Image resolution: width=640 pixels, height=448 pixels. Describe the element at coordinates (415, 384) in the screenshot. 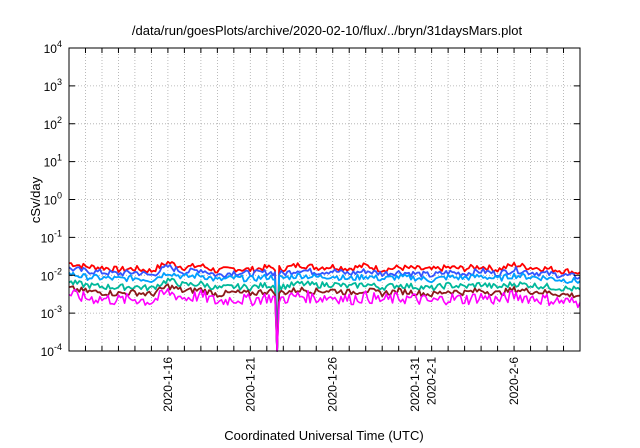

I see `x-tick-label-3: 2020-1-31` at that location.